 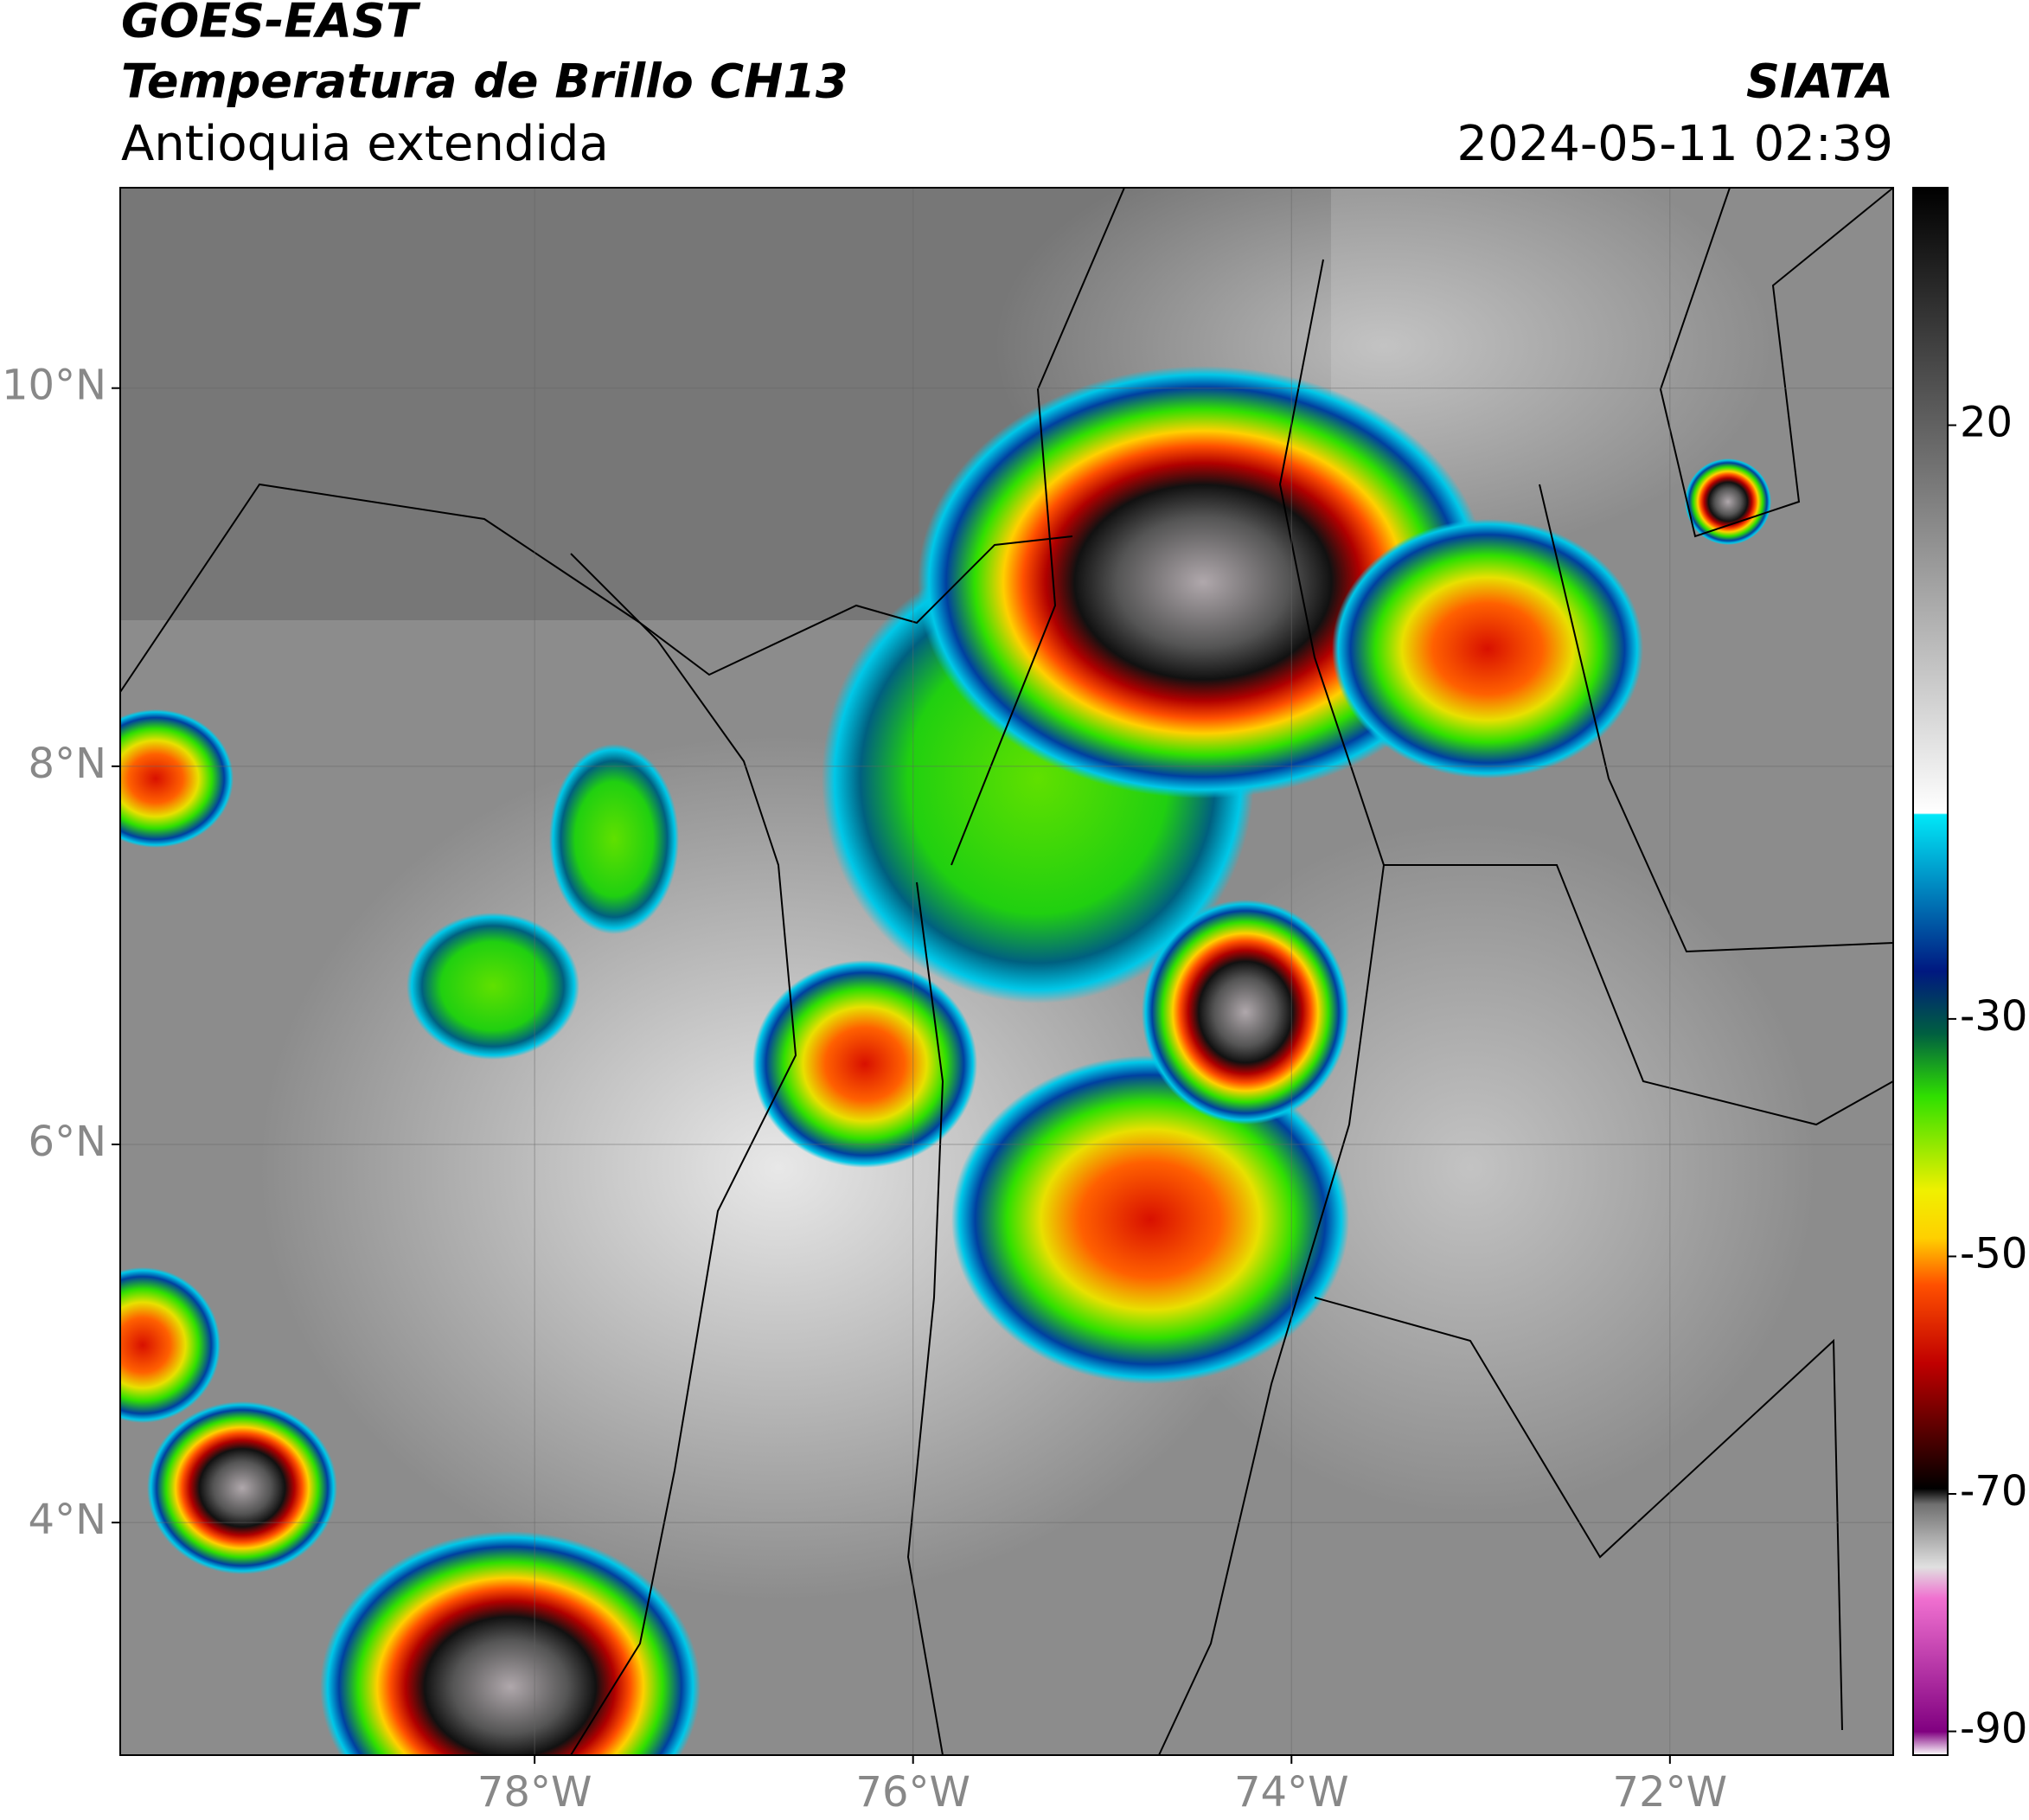 I want to click on satellite-title: GOES-EAST, so click(x=271, y=24).